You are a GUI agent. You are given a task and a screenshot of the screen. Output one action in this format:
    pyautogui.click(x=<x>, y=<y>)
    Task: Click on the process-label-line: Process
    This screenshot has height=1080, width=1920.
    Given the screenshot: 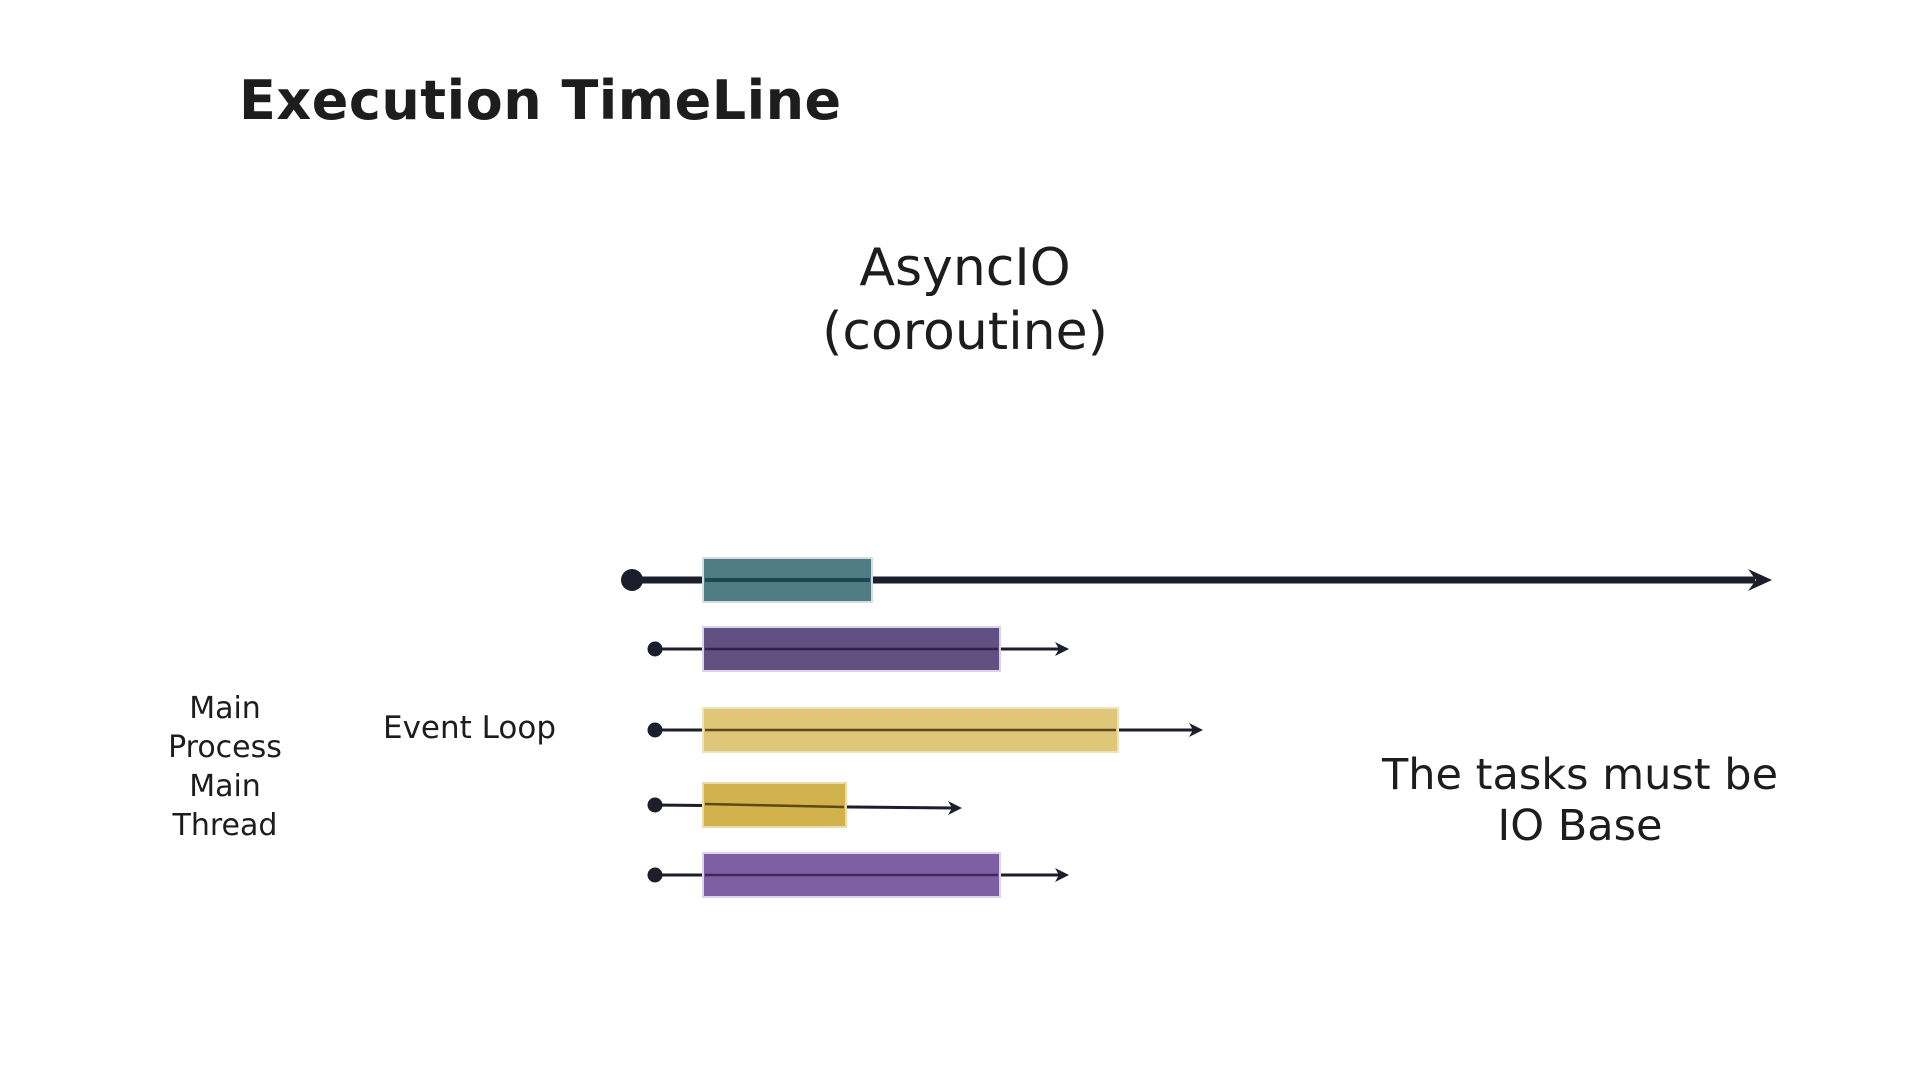 What is the action you would take?
    pyautogui.click(x=225, y=747)
    